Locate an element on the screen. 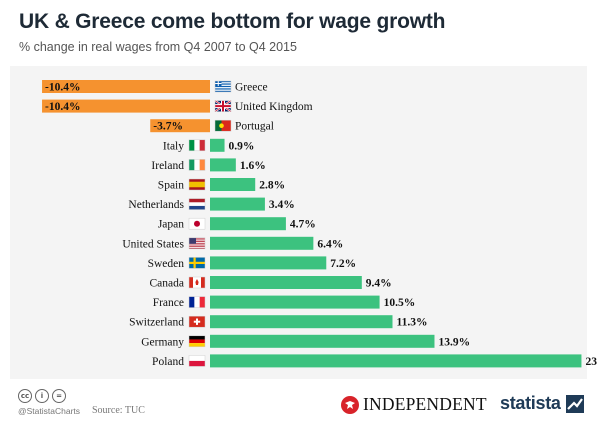 This screenshot has height=423, width=597. category-label: United States is located at coordinates (153, 244).